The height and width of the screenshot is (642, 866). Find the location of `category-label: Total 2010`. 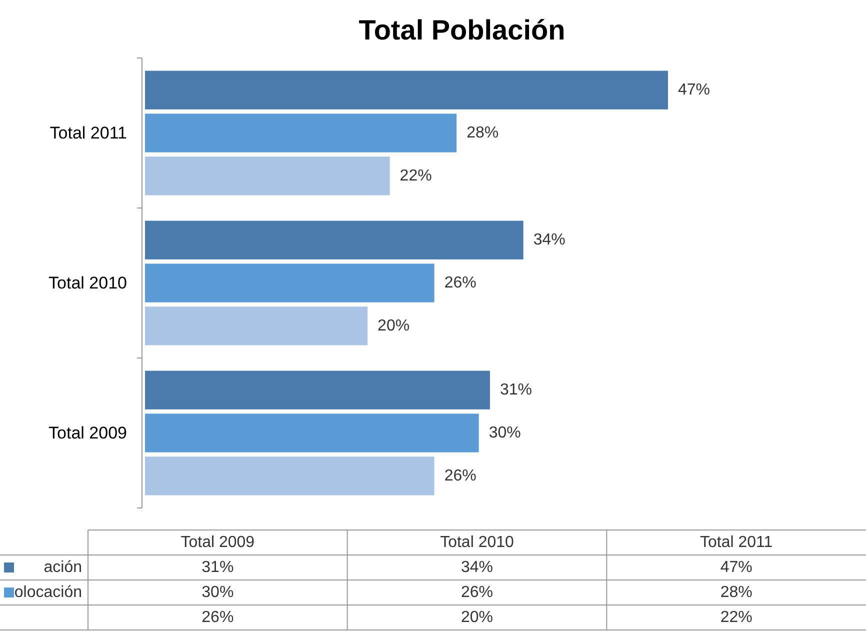

category-label: Total 2010 is located at coordinates (477, 542).